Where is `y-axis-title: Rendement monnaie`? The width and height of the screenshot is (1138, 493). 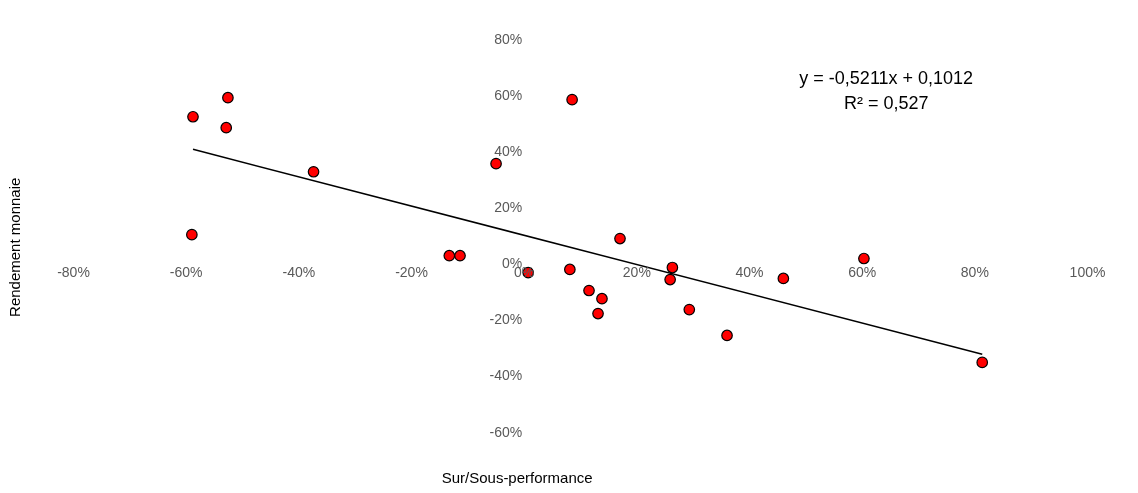
y-axis-title: Rendement monnaie is located at coordinates (14, 247).